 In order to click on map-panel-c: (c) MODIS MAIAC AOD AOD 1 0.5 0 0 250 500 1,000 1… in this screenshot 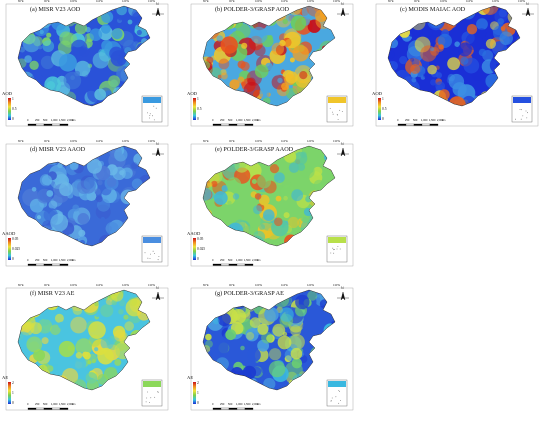, I will do `click(455, 65)`.